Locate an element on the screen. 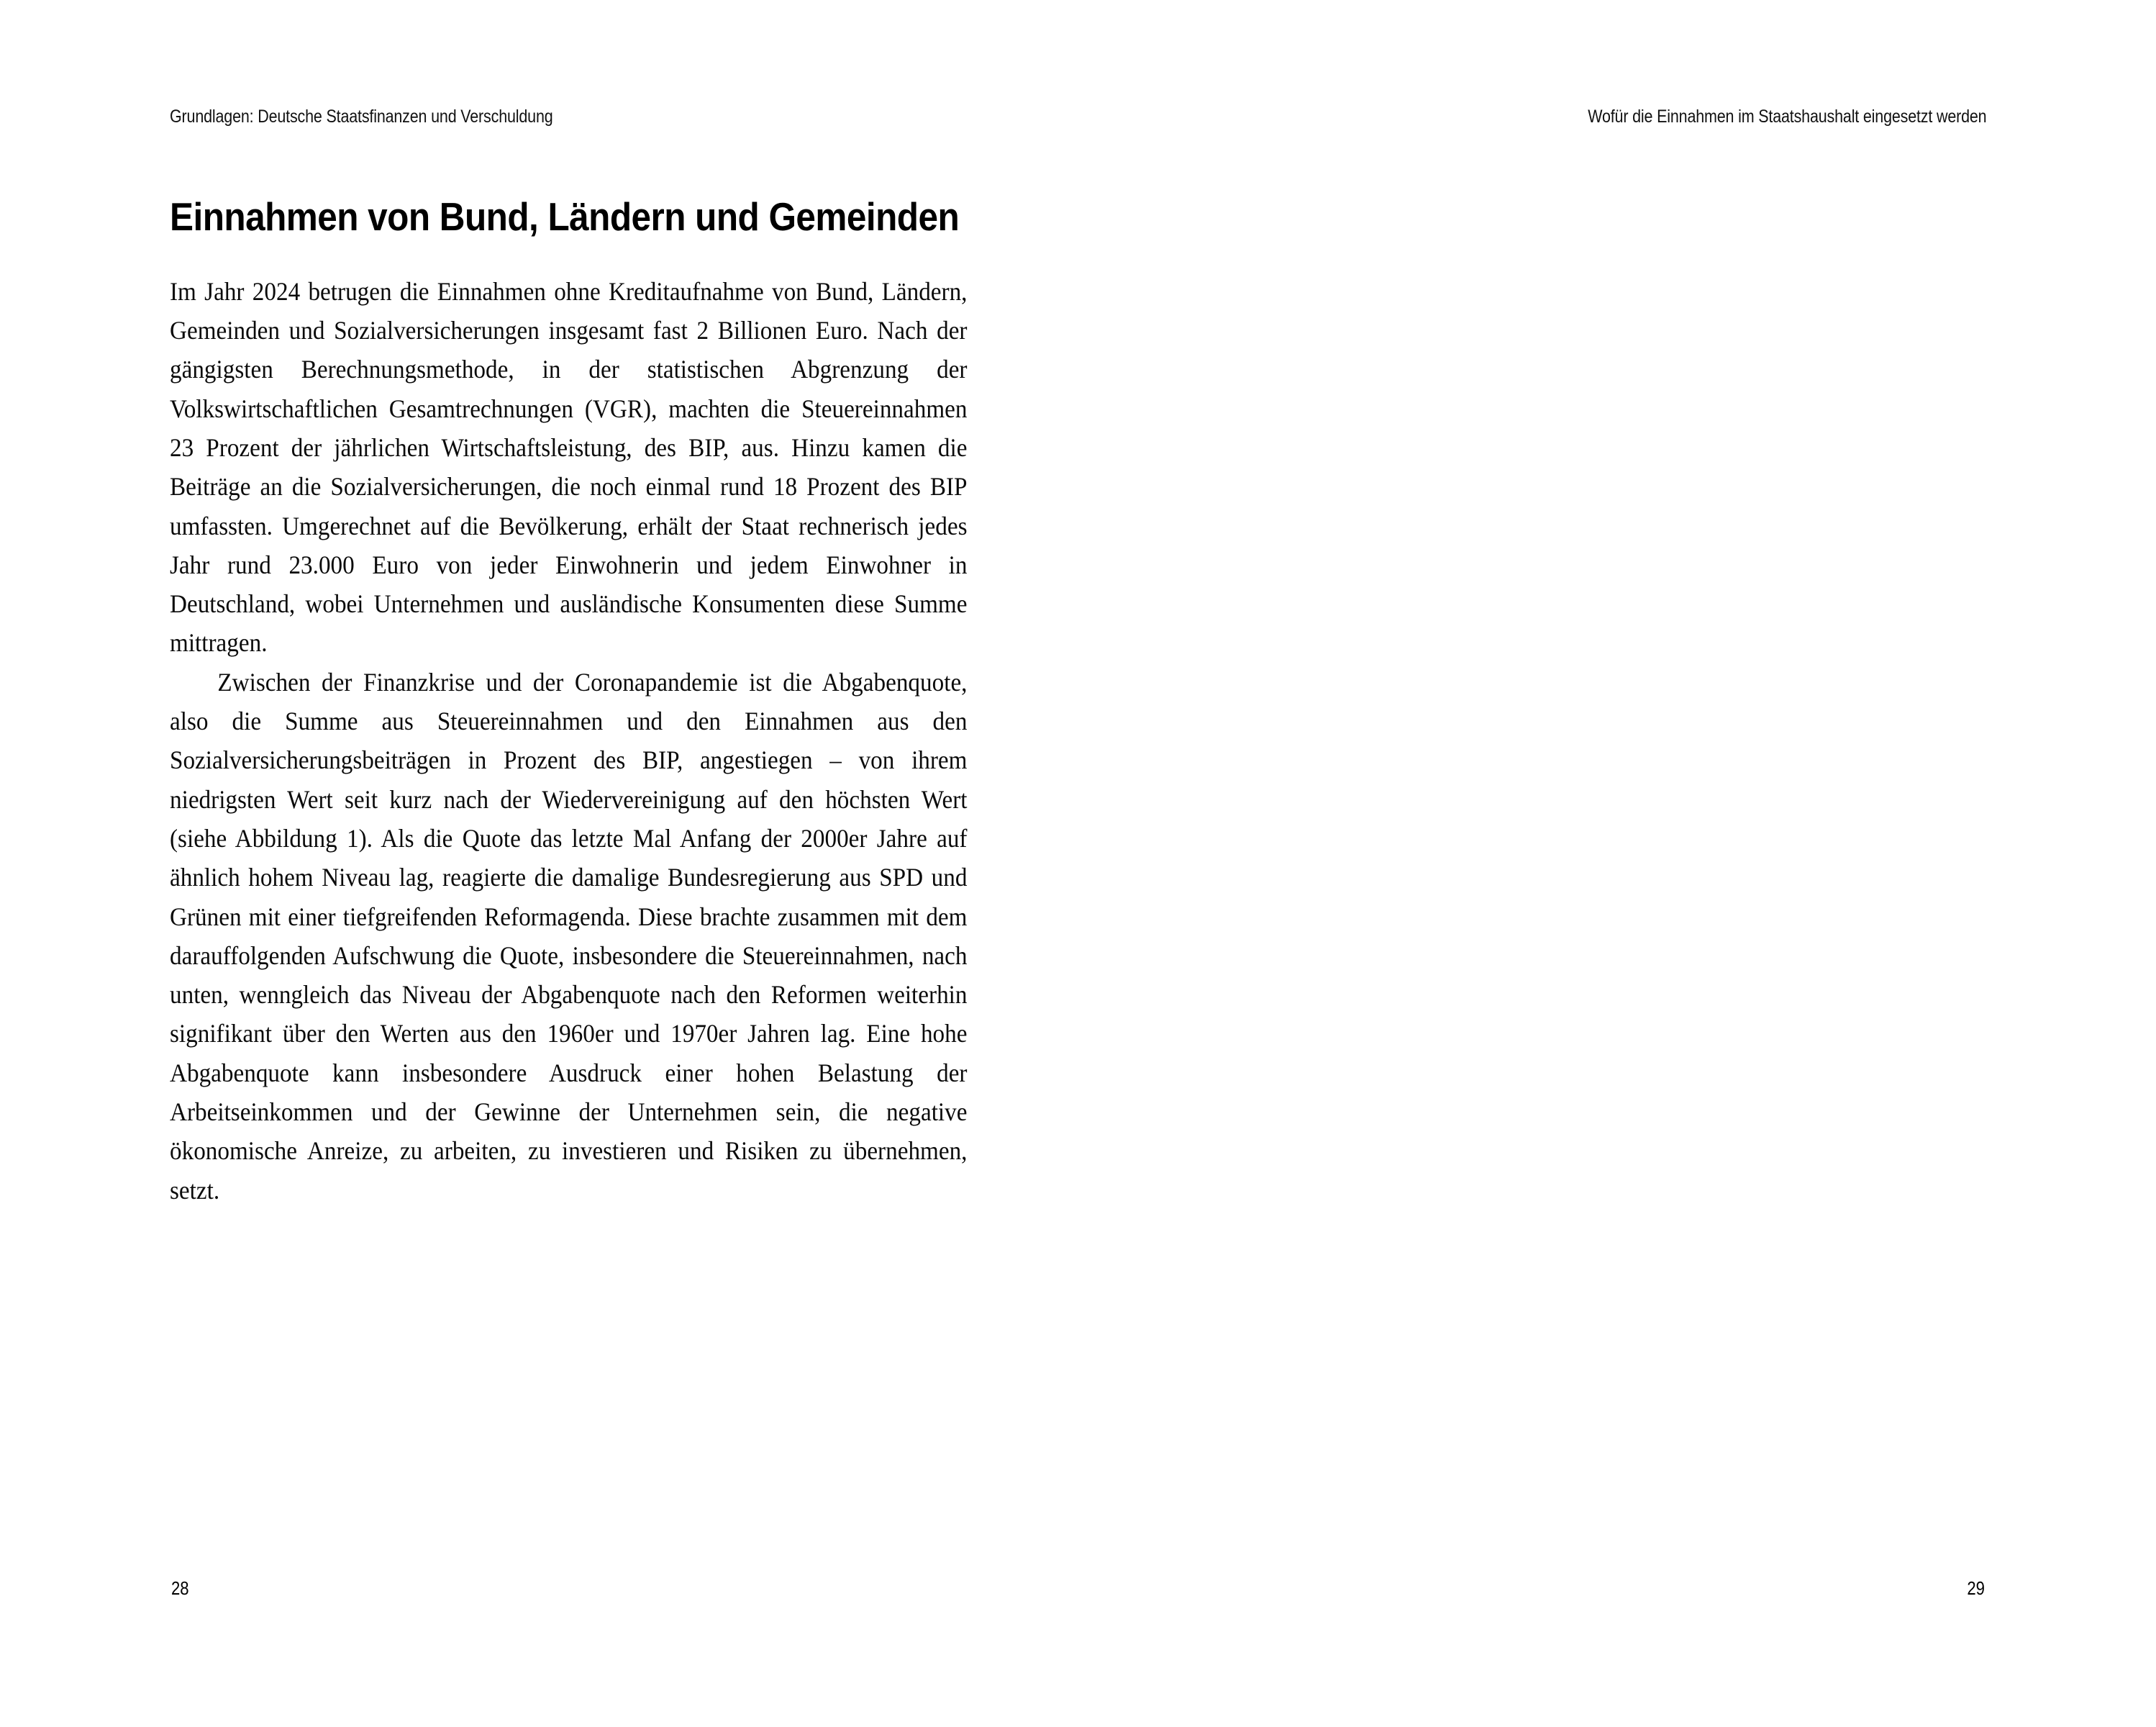  page-number-right: 29 is located at coordinates (1976, 1588).